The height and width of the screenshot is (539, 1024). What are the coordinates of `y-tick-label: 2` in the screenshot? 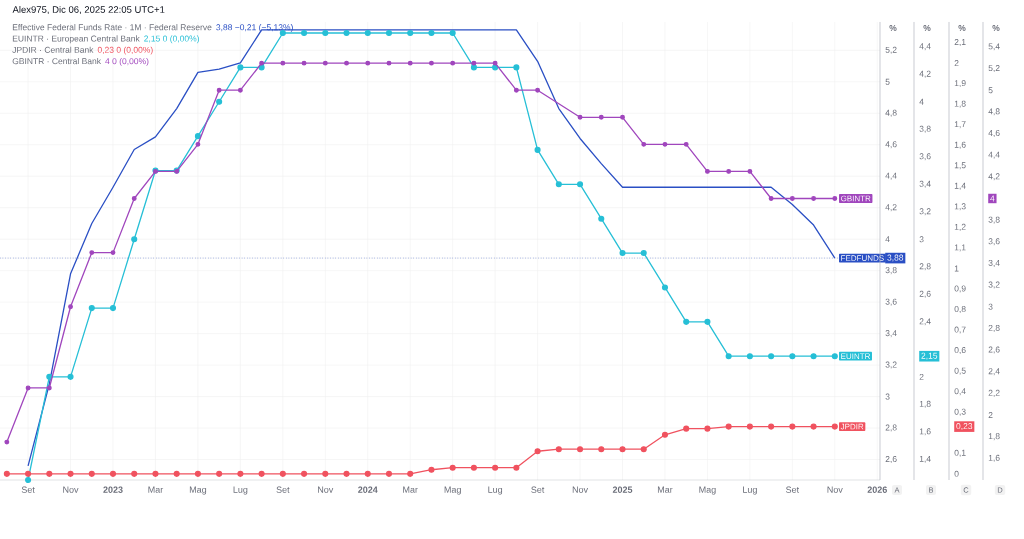 It's located at (990, 415).